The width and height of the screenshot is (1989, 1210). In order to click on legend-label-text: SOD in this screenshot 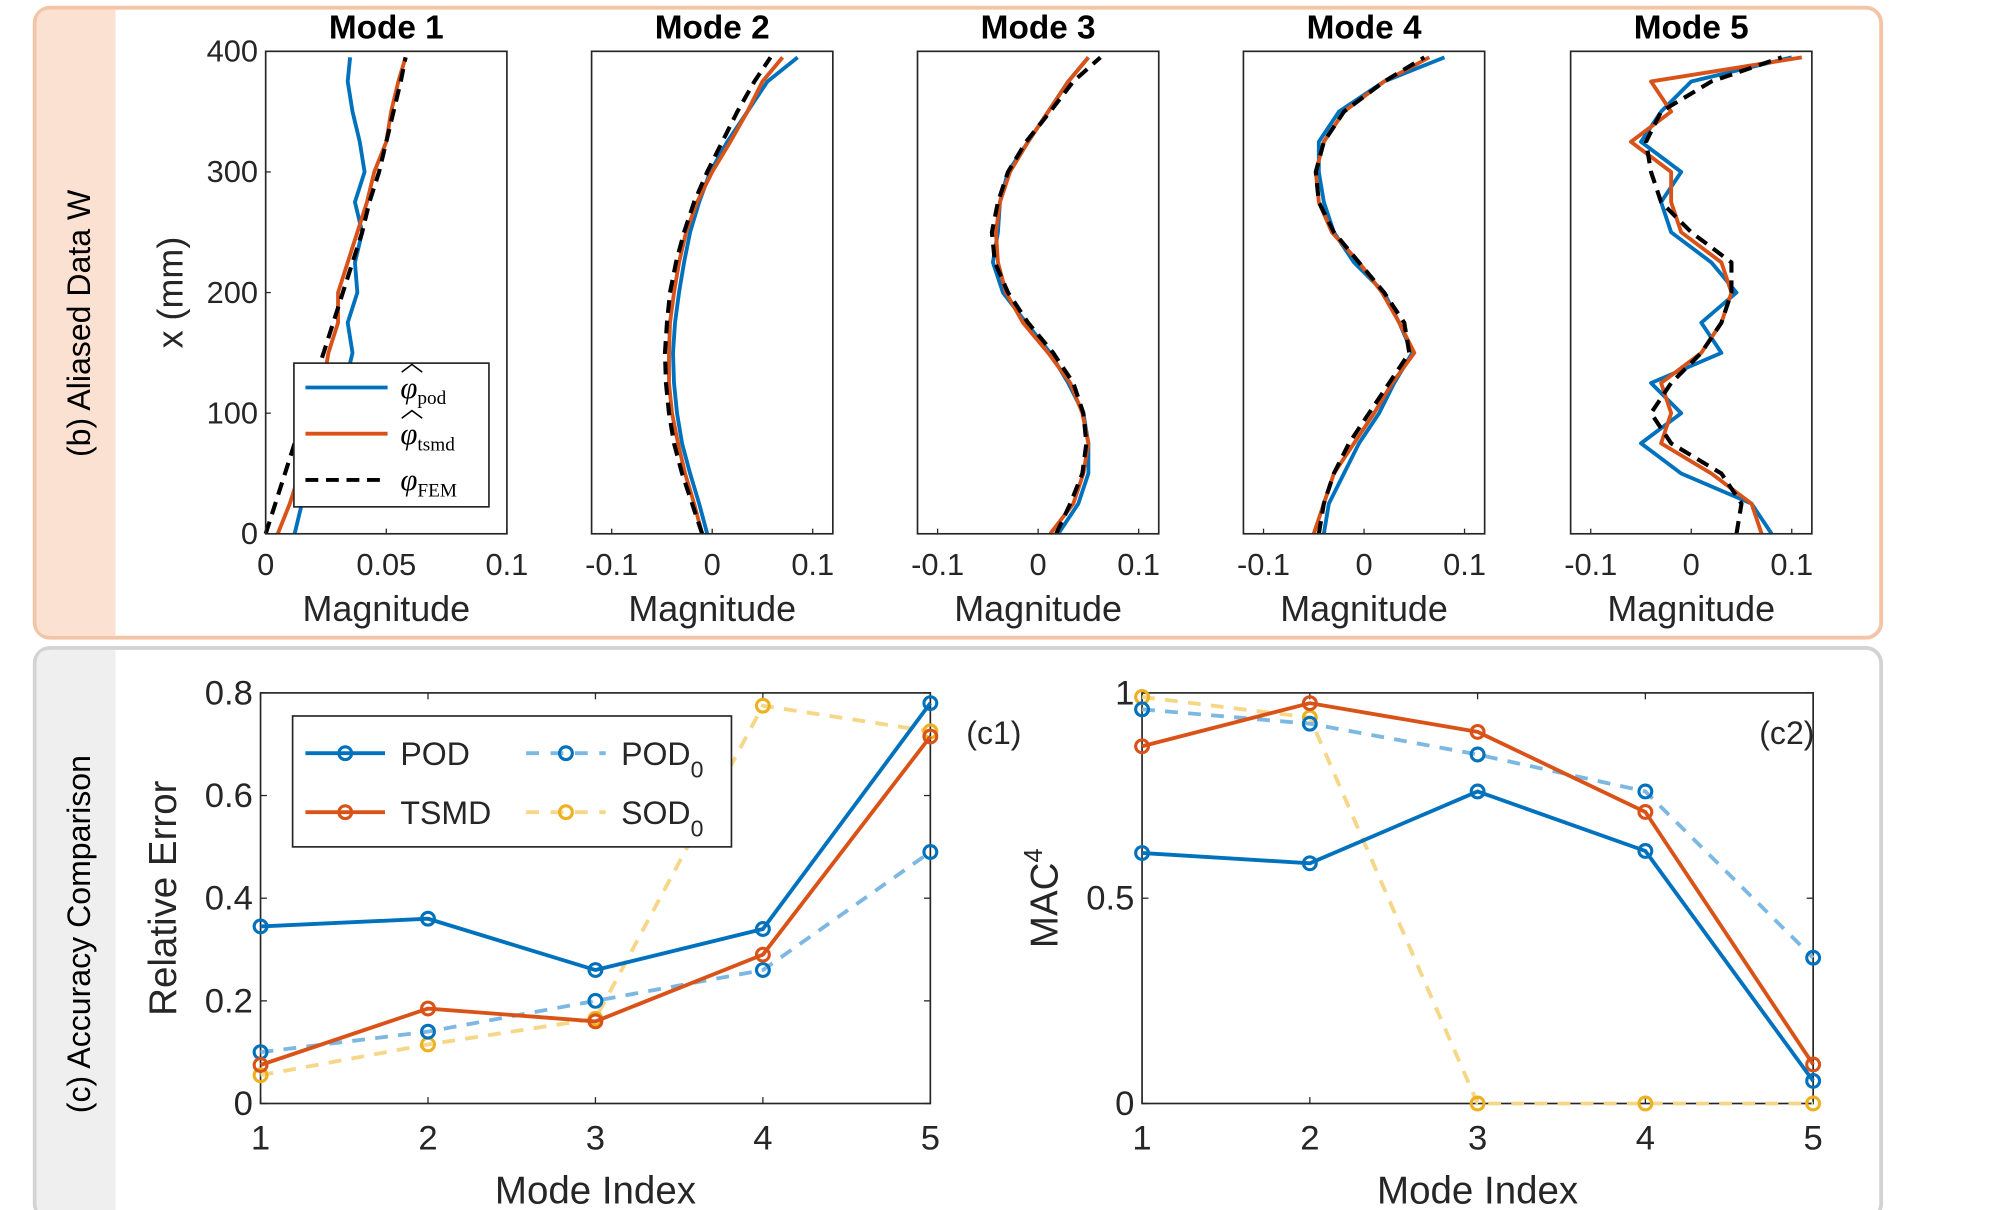, I will do `click(655, 813)`.